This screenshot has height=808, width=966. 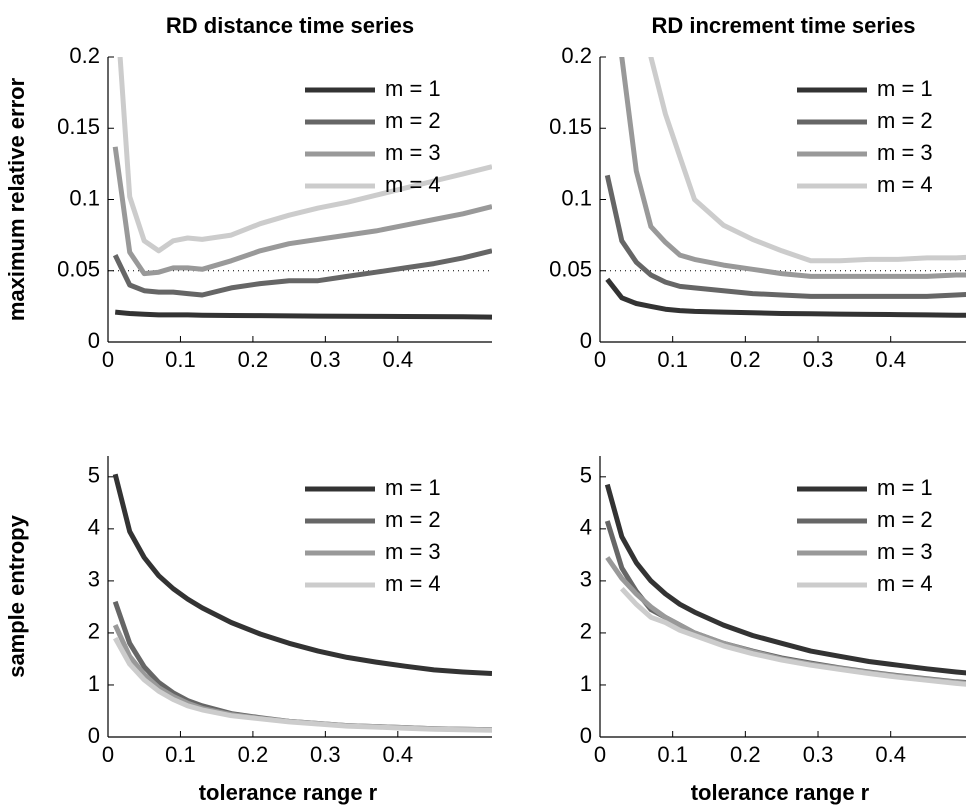 What do you see at coordinates (290, 25) in the screenshot?
I see `chart-title: RD distance time series` at bounding box center [290, 25].